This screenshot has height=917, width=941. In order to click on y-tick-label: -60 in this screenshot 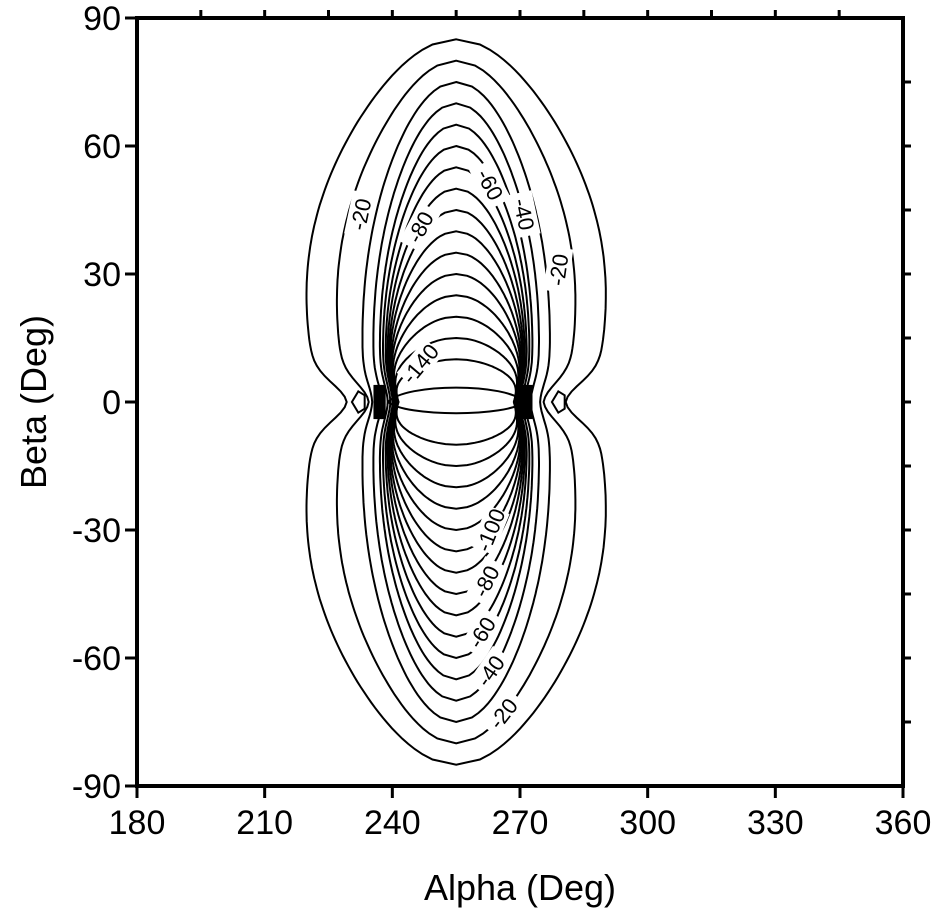, I will do `click(96, 659)`.